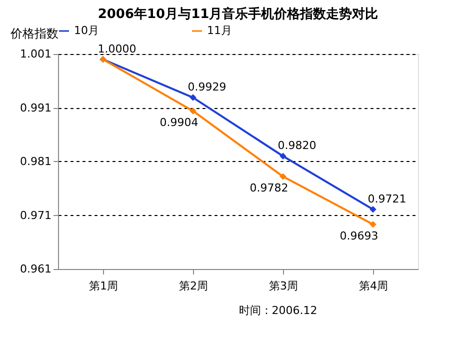  What do you see at coordinates (283, 286) in the screenshot?
I see `x-tick-label: 第3周` at bounding box center [283, 286].